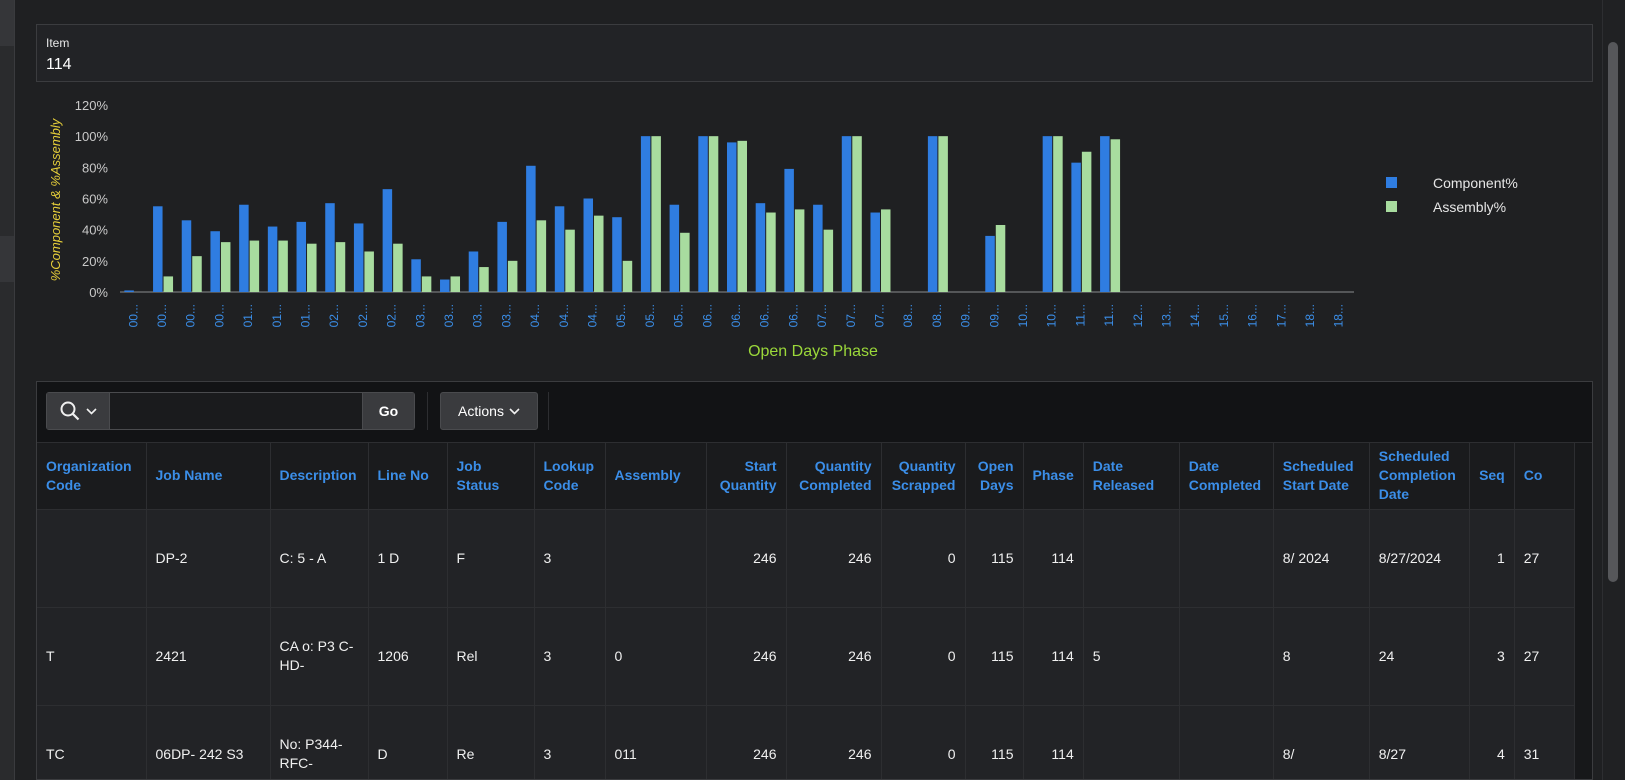 The width and height of the screenshot is (1625, 780). Describe the element at coordinates (491, 476) in the screenshot. I see `column-header: Job Status` at that location.